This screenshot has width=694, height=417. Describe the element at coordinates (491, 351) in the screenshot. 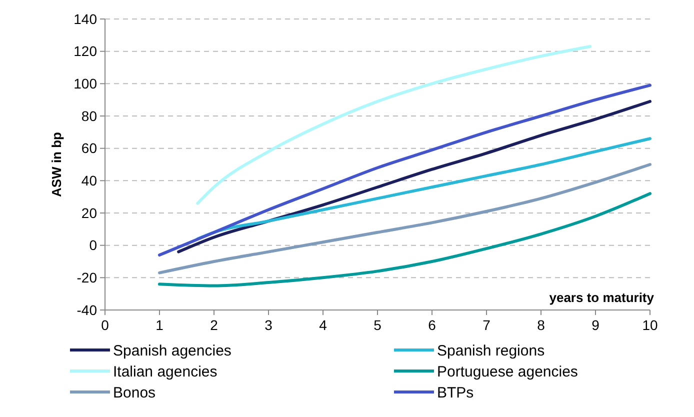

I see `legend-label: Spanish regions` at that location.